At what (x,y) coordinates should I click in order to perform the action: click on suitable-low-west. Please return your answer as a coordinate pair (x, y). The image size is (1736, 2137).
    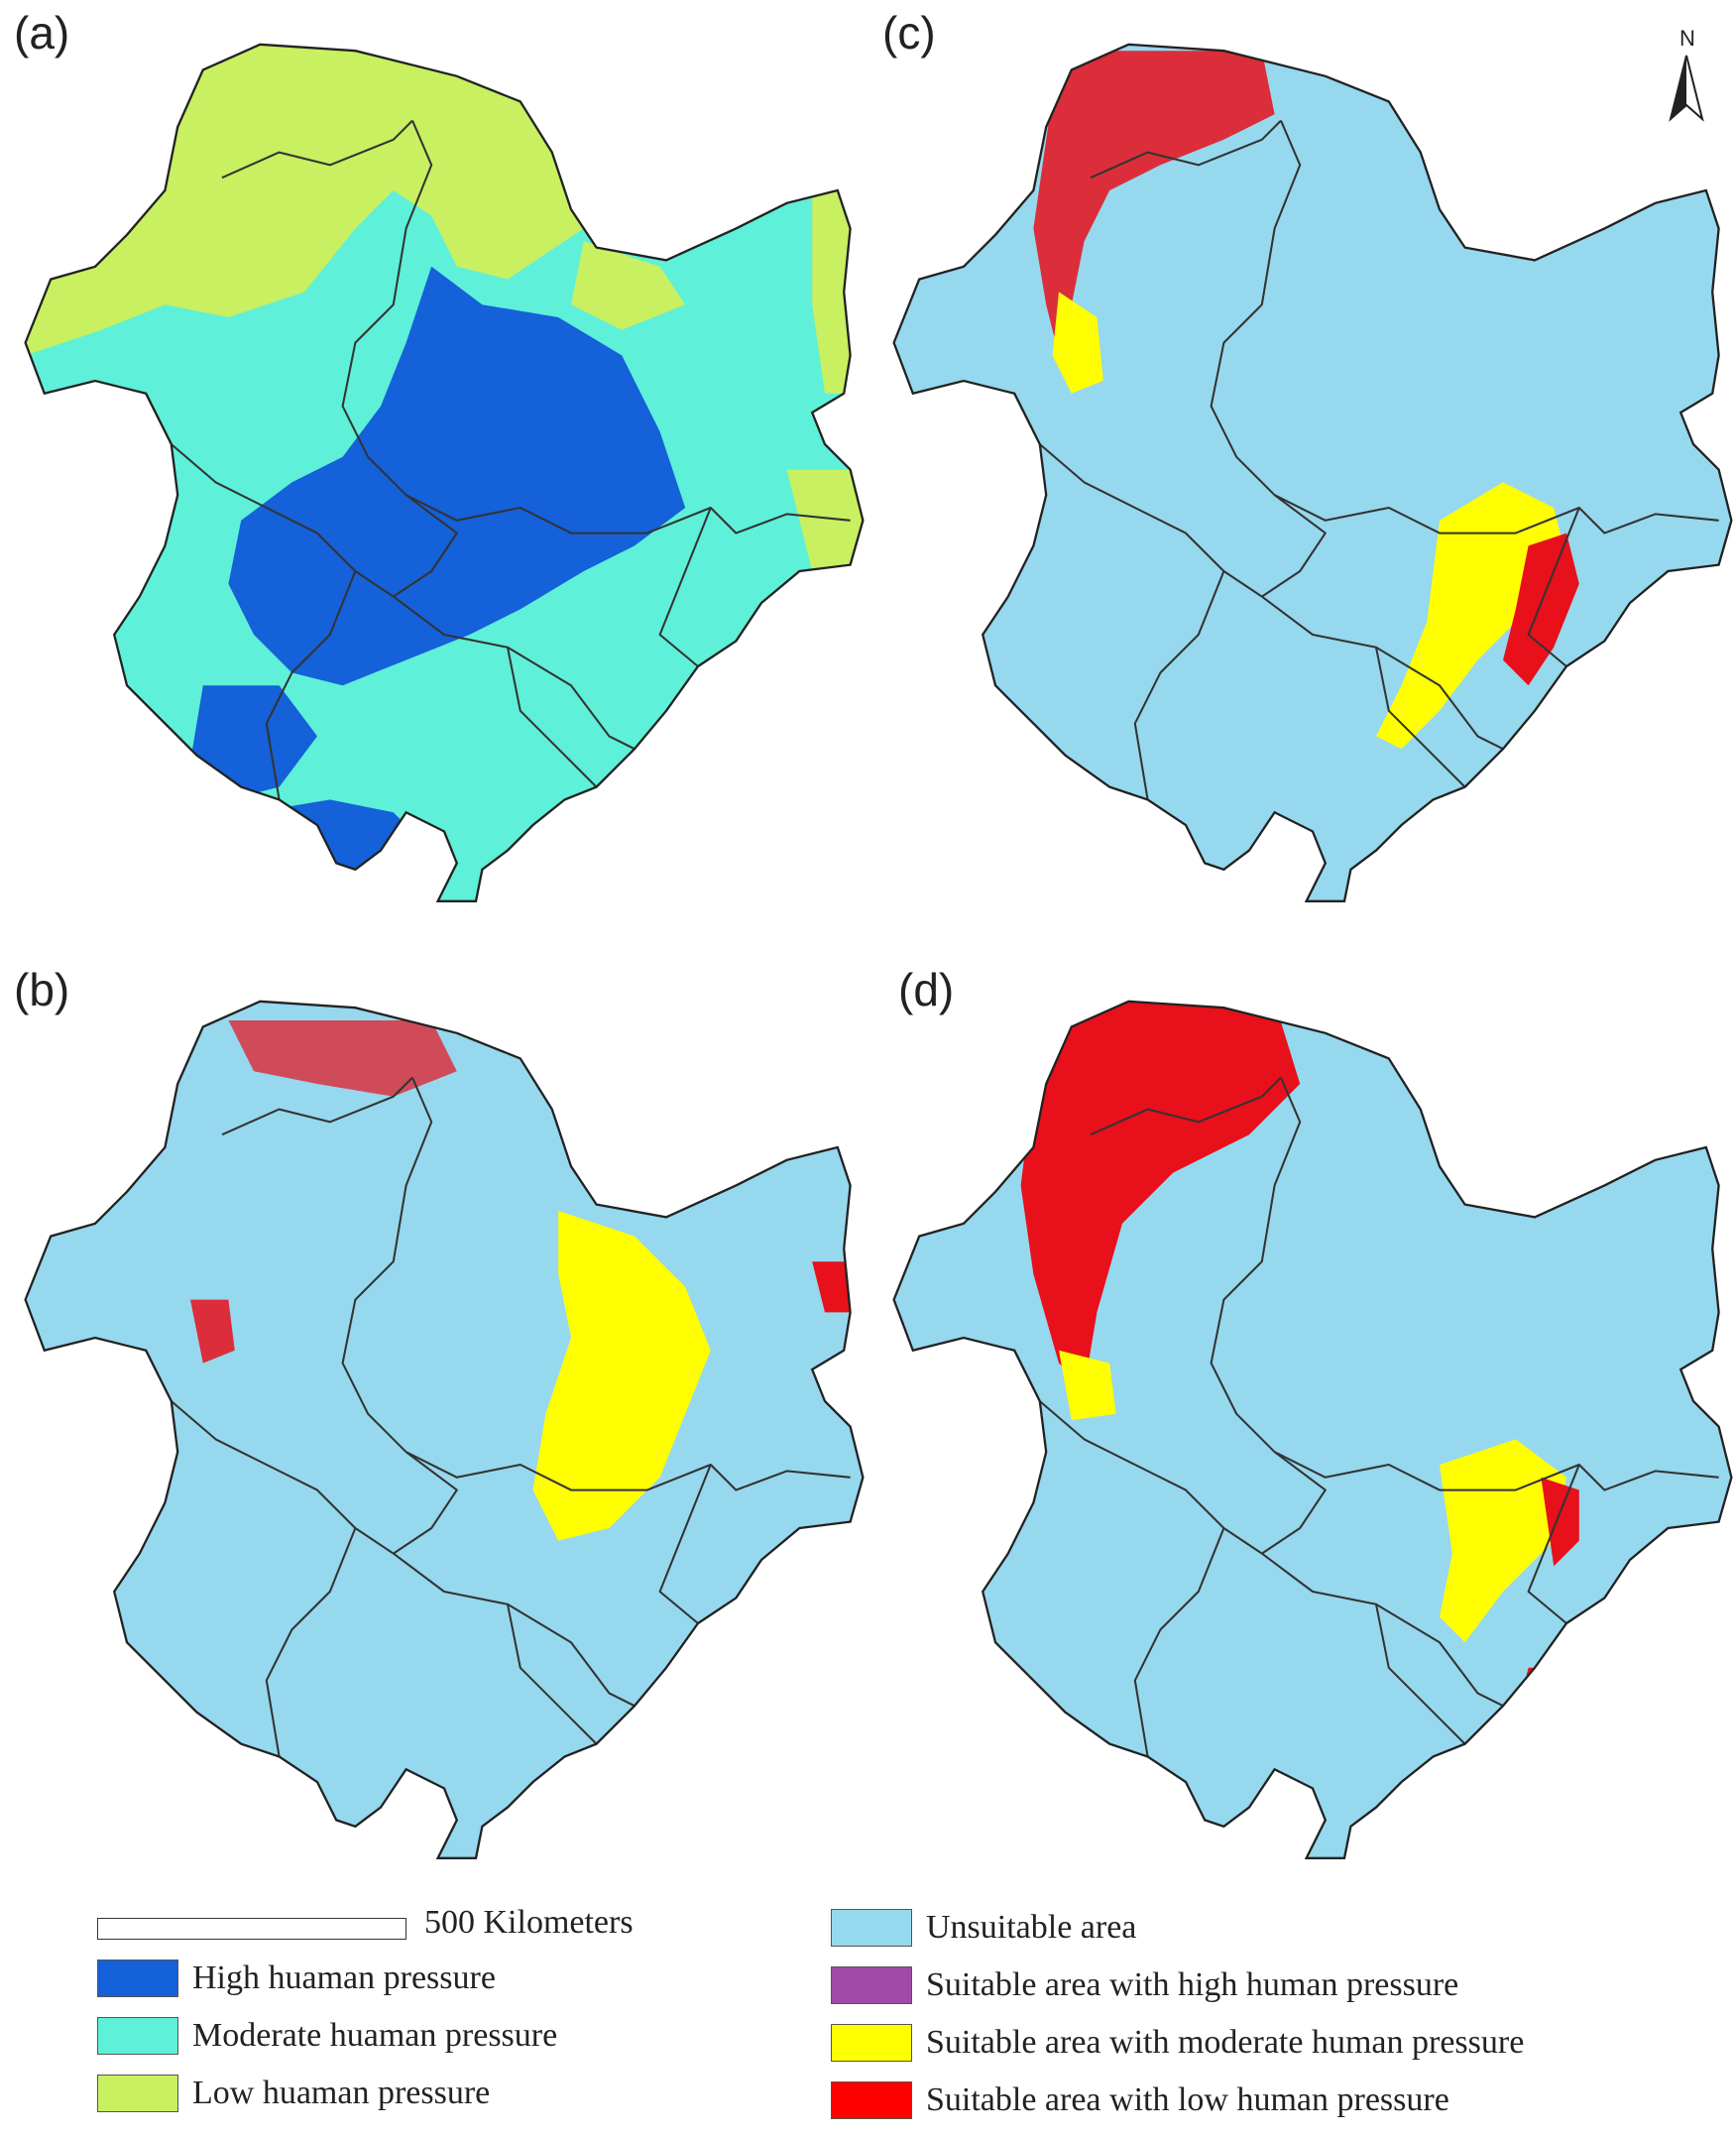
    Looking at the image, I should click on (212, 1331).